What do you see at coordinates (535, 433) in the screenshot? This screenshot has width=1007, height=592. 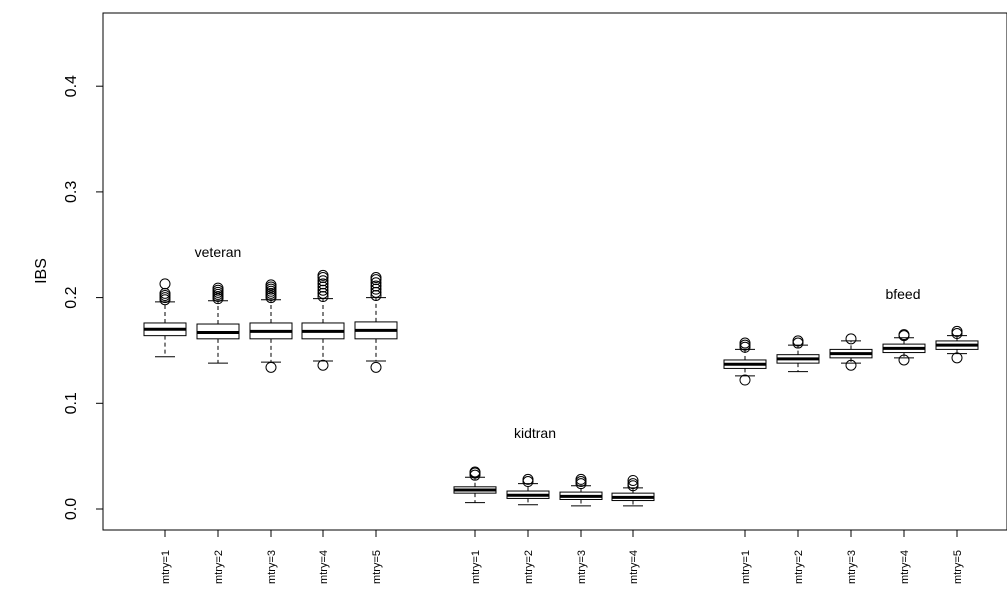 I see `group-label: kidtran` at bounding box center [535, 433].